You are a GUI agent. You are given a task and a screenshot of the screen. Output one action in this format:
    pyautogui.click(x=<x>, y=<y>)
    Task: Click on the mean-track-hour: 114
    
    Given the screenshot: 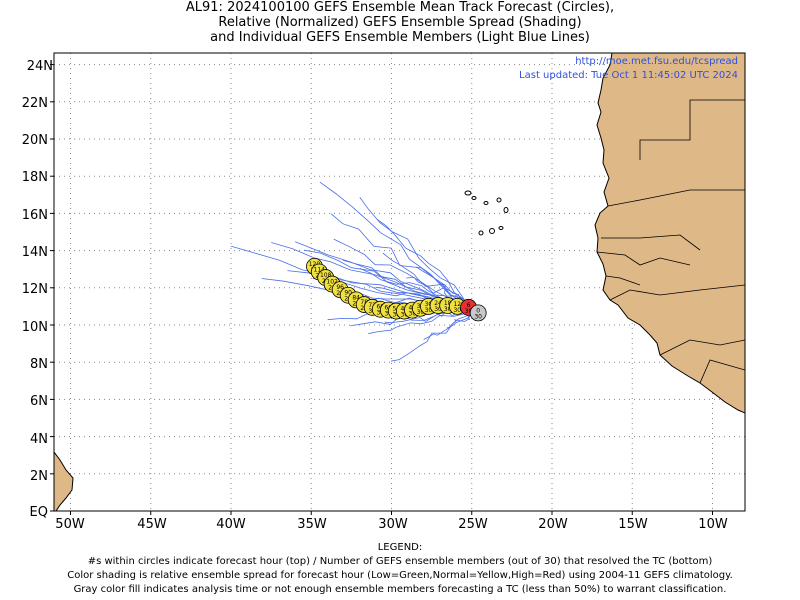 What is the action you would take?
    pyautogui.click(x=320, y=269)
    